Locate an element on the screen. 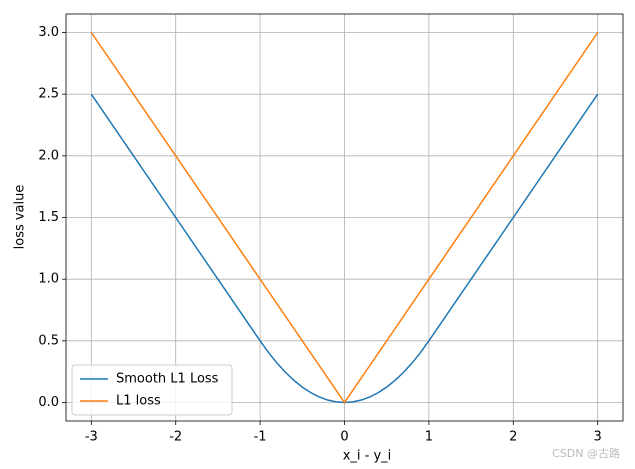 The width and height of the screenshot is (635, 469). legend-box is located at coordinates (152, 390).